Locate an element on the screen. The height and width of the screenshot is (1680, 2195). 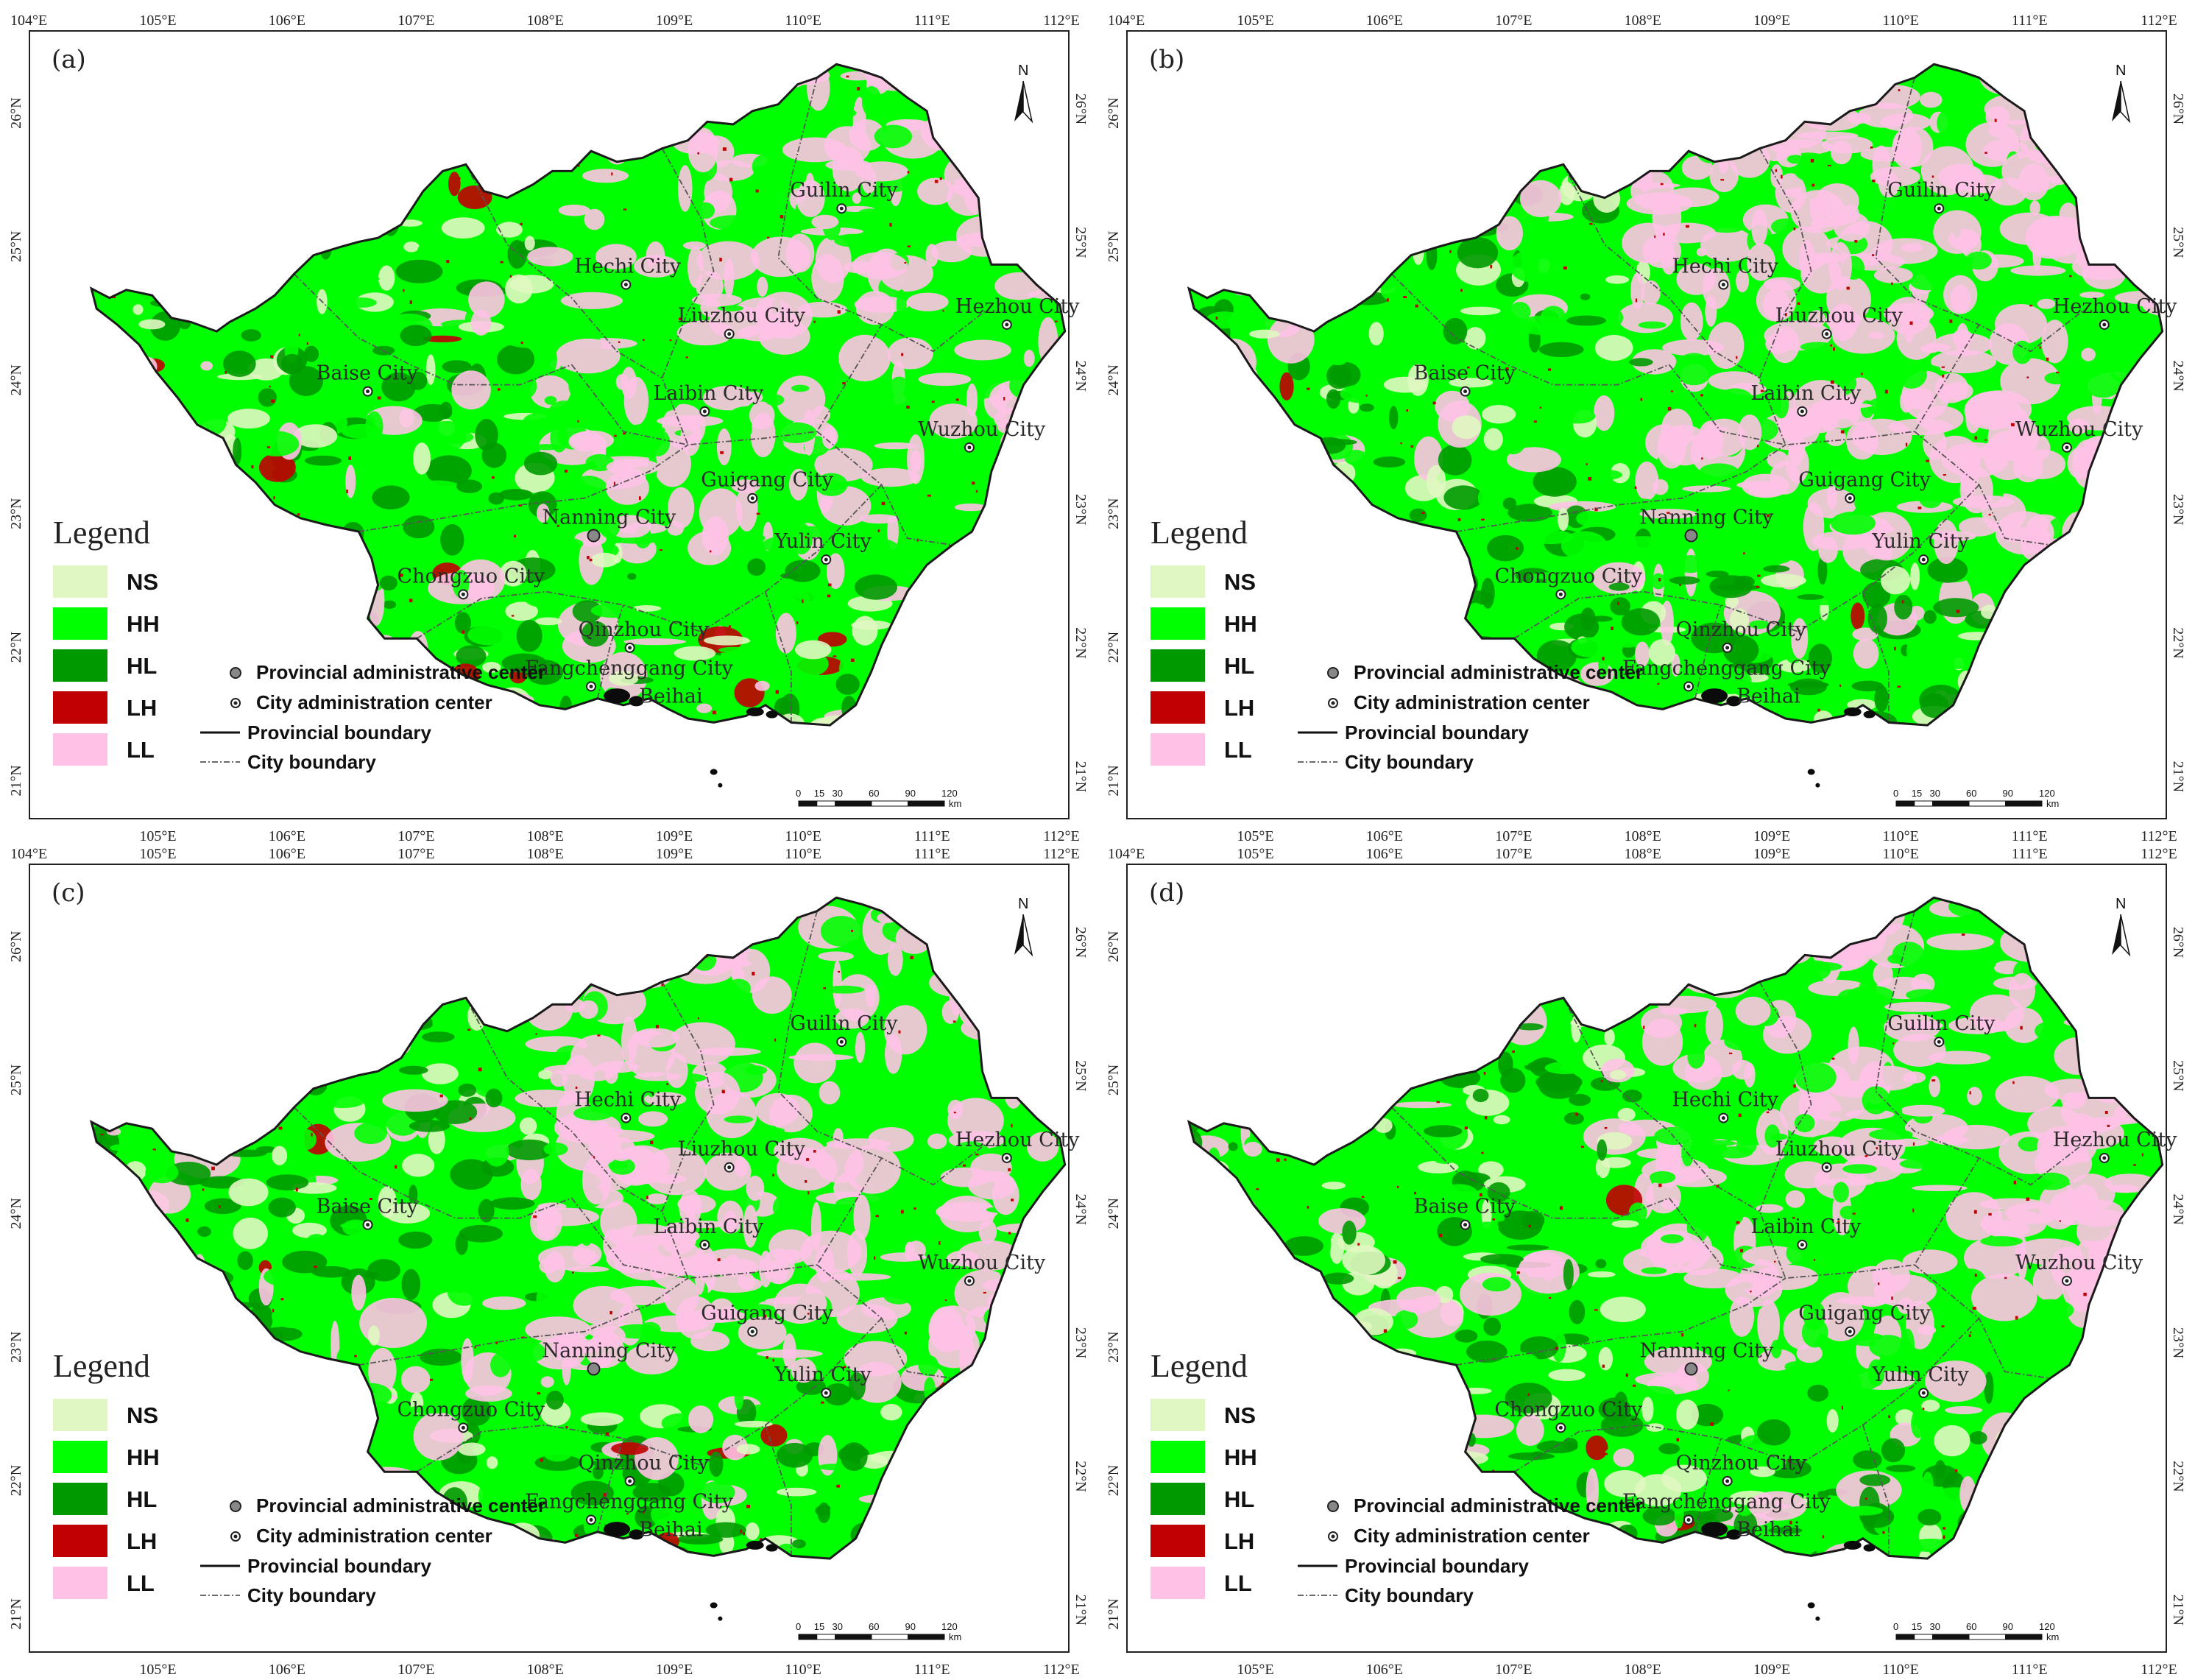
city-label: Nanning City is located at coordinates (610, 518).